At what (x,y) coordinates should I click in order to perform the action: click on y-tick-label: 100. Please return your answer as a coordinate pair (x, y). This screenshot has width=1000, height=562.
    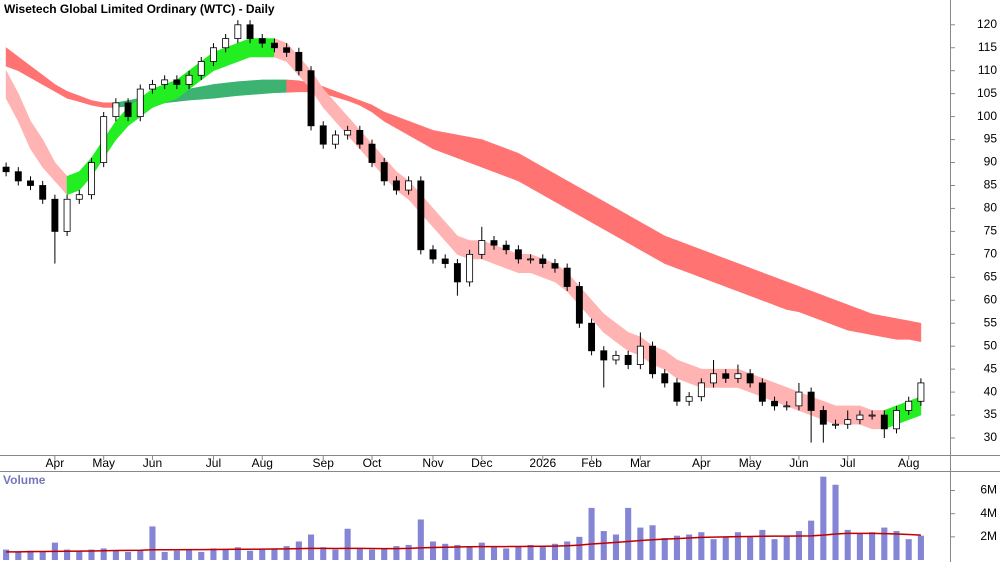
    Looking at the image, I should click on (987, 116).